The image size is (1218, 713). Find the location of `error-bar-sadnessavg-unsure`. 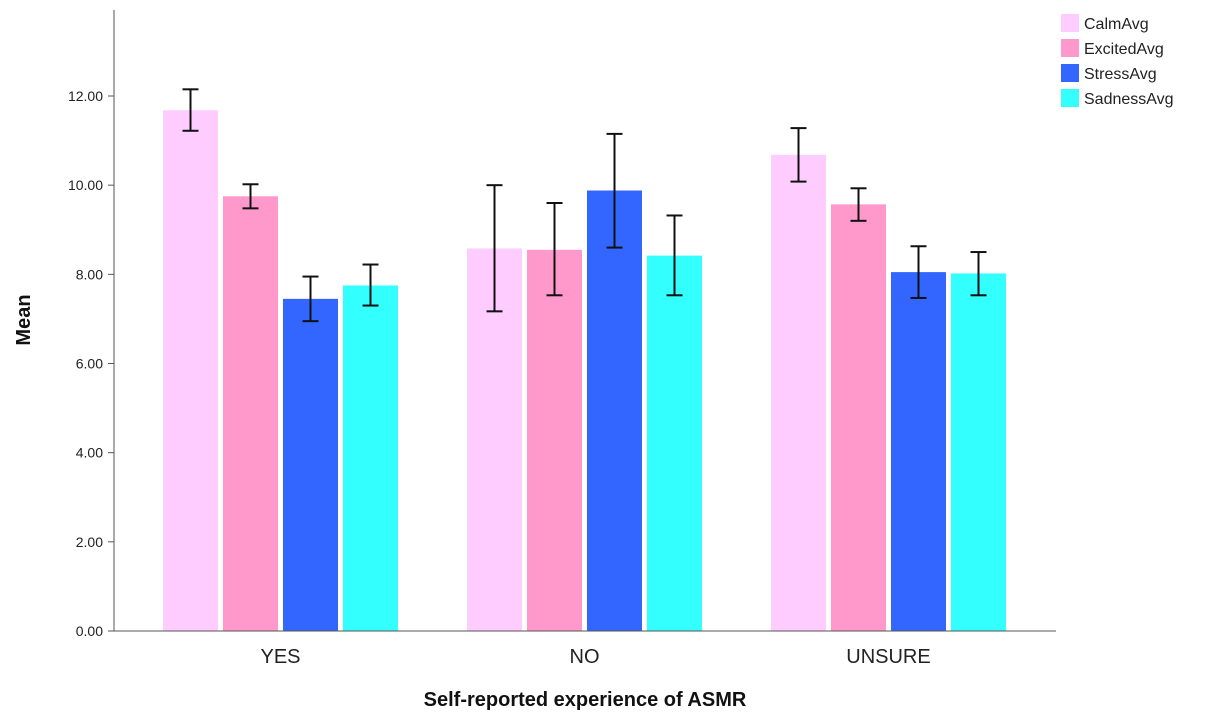

error-bar-sadnessavg-unsure is located at coordinates (978, 274).